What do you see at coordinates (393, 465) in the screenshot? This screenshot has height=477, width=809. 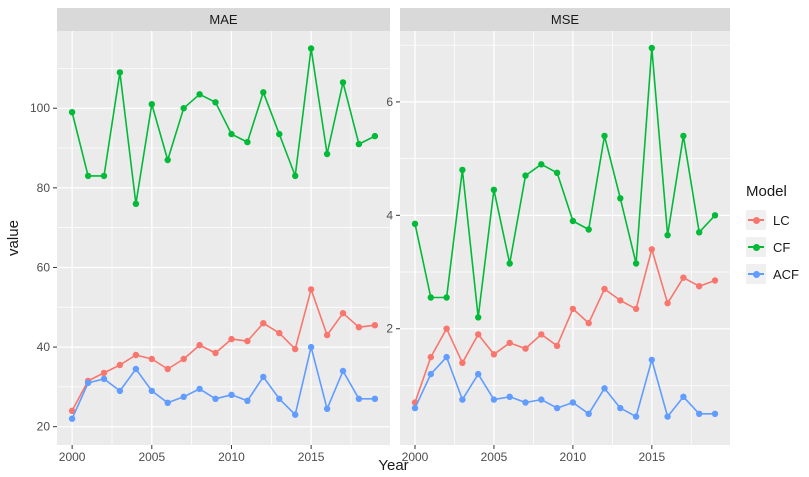 I see `x-axis-title: Year` at bounding box center [393, 465].